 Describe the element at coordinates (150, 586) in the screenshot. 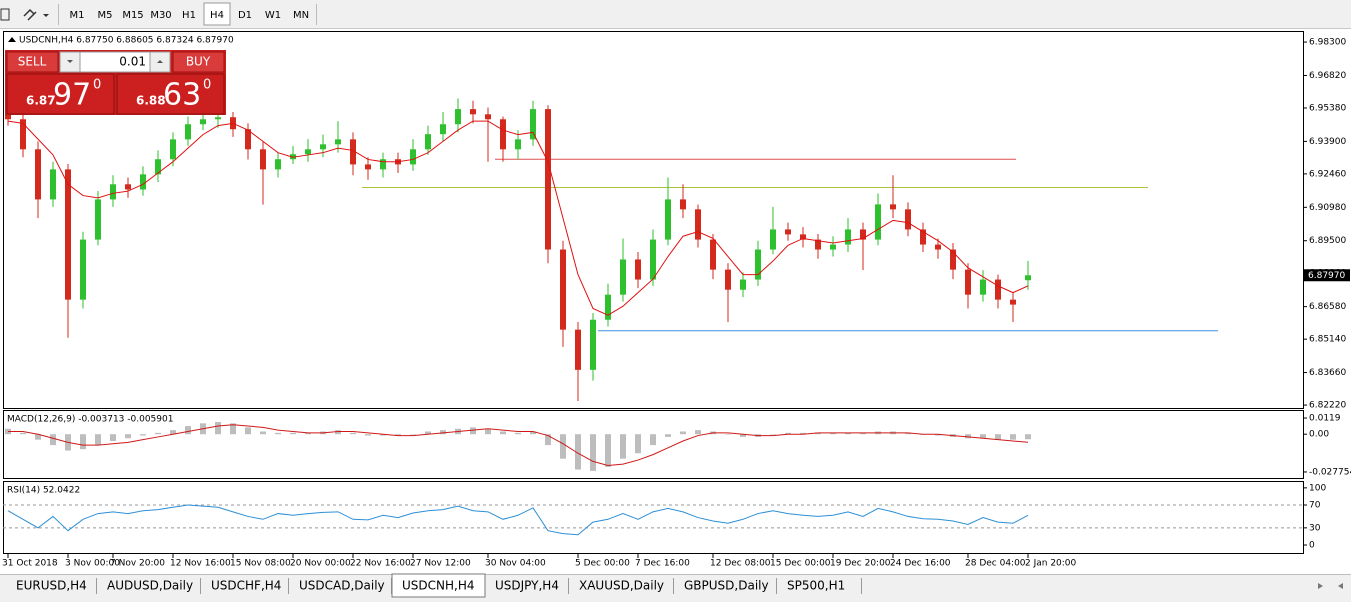

I see `symbol-tab: AUDUSD,Daily` at that location.